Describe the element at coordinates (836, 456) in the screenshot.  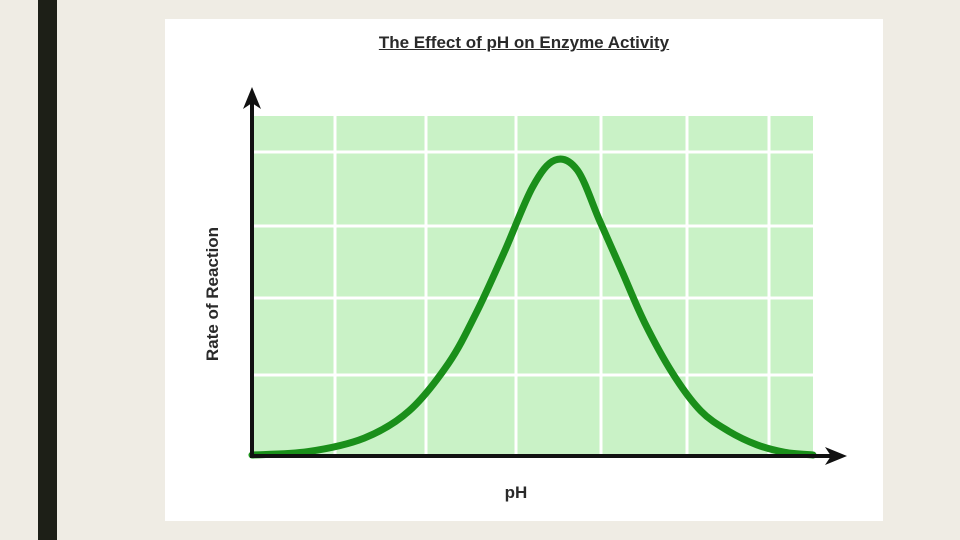
I see `x-axis-arrow-icon` at that location.